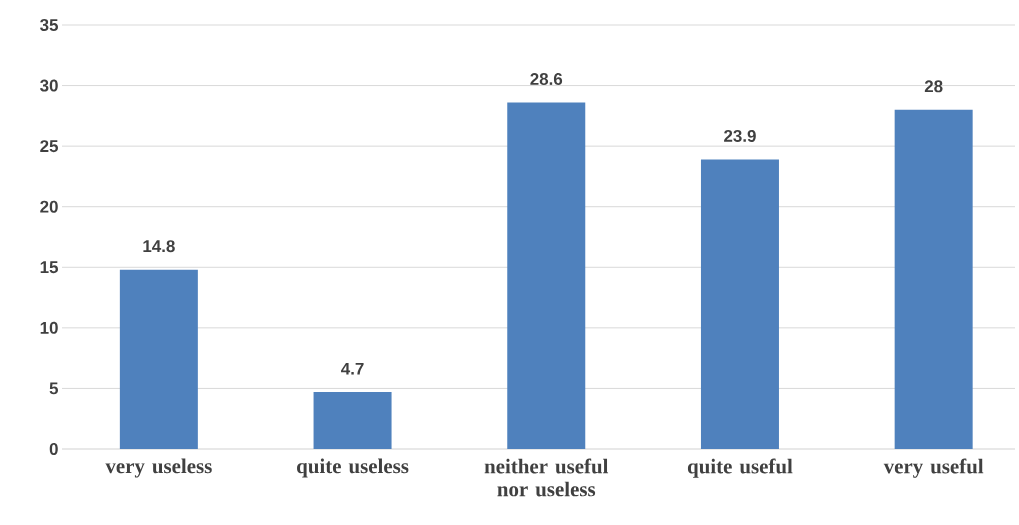  What do you see at coordinates (353, 468) in the screenshot?
I see `x-tick-label: quite useless` at bounding box center [353, 468].